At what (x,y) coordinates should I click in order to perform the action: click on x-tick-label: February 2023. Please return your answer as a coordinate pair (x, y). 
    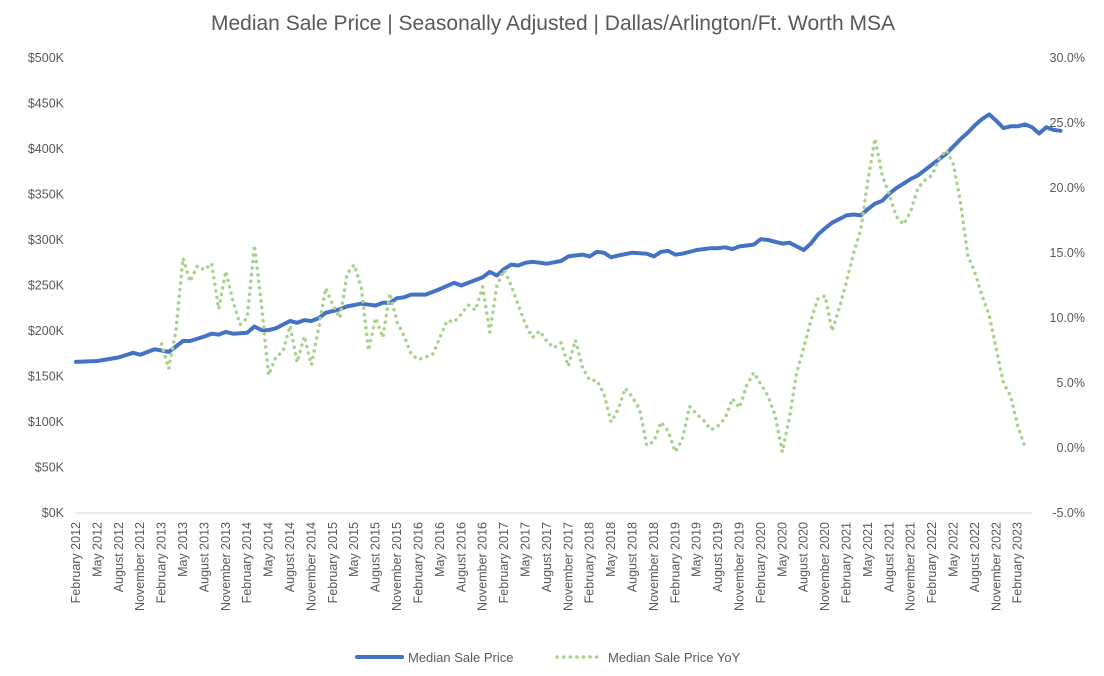
    Looking at the image, I should click on (1018, 562).